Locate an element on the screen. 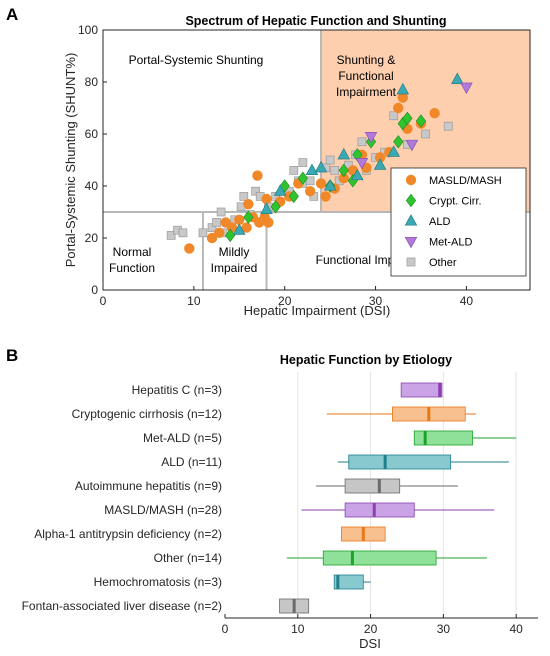 Image resolution: width=550 pixels, height=656 pixels. category-label: Fontan-associated liver disease (n=2) is located at coordinates (122, 606).